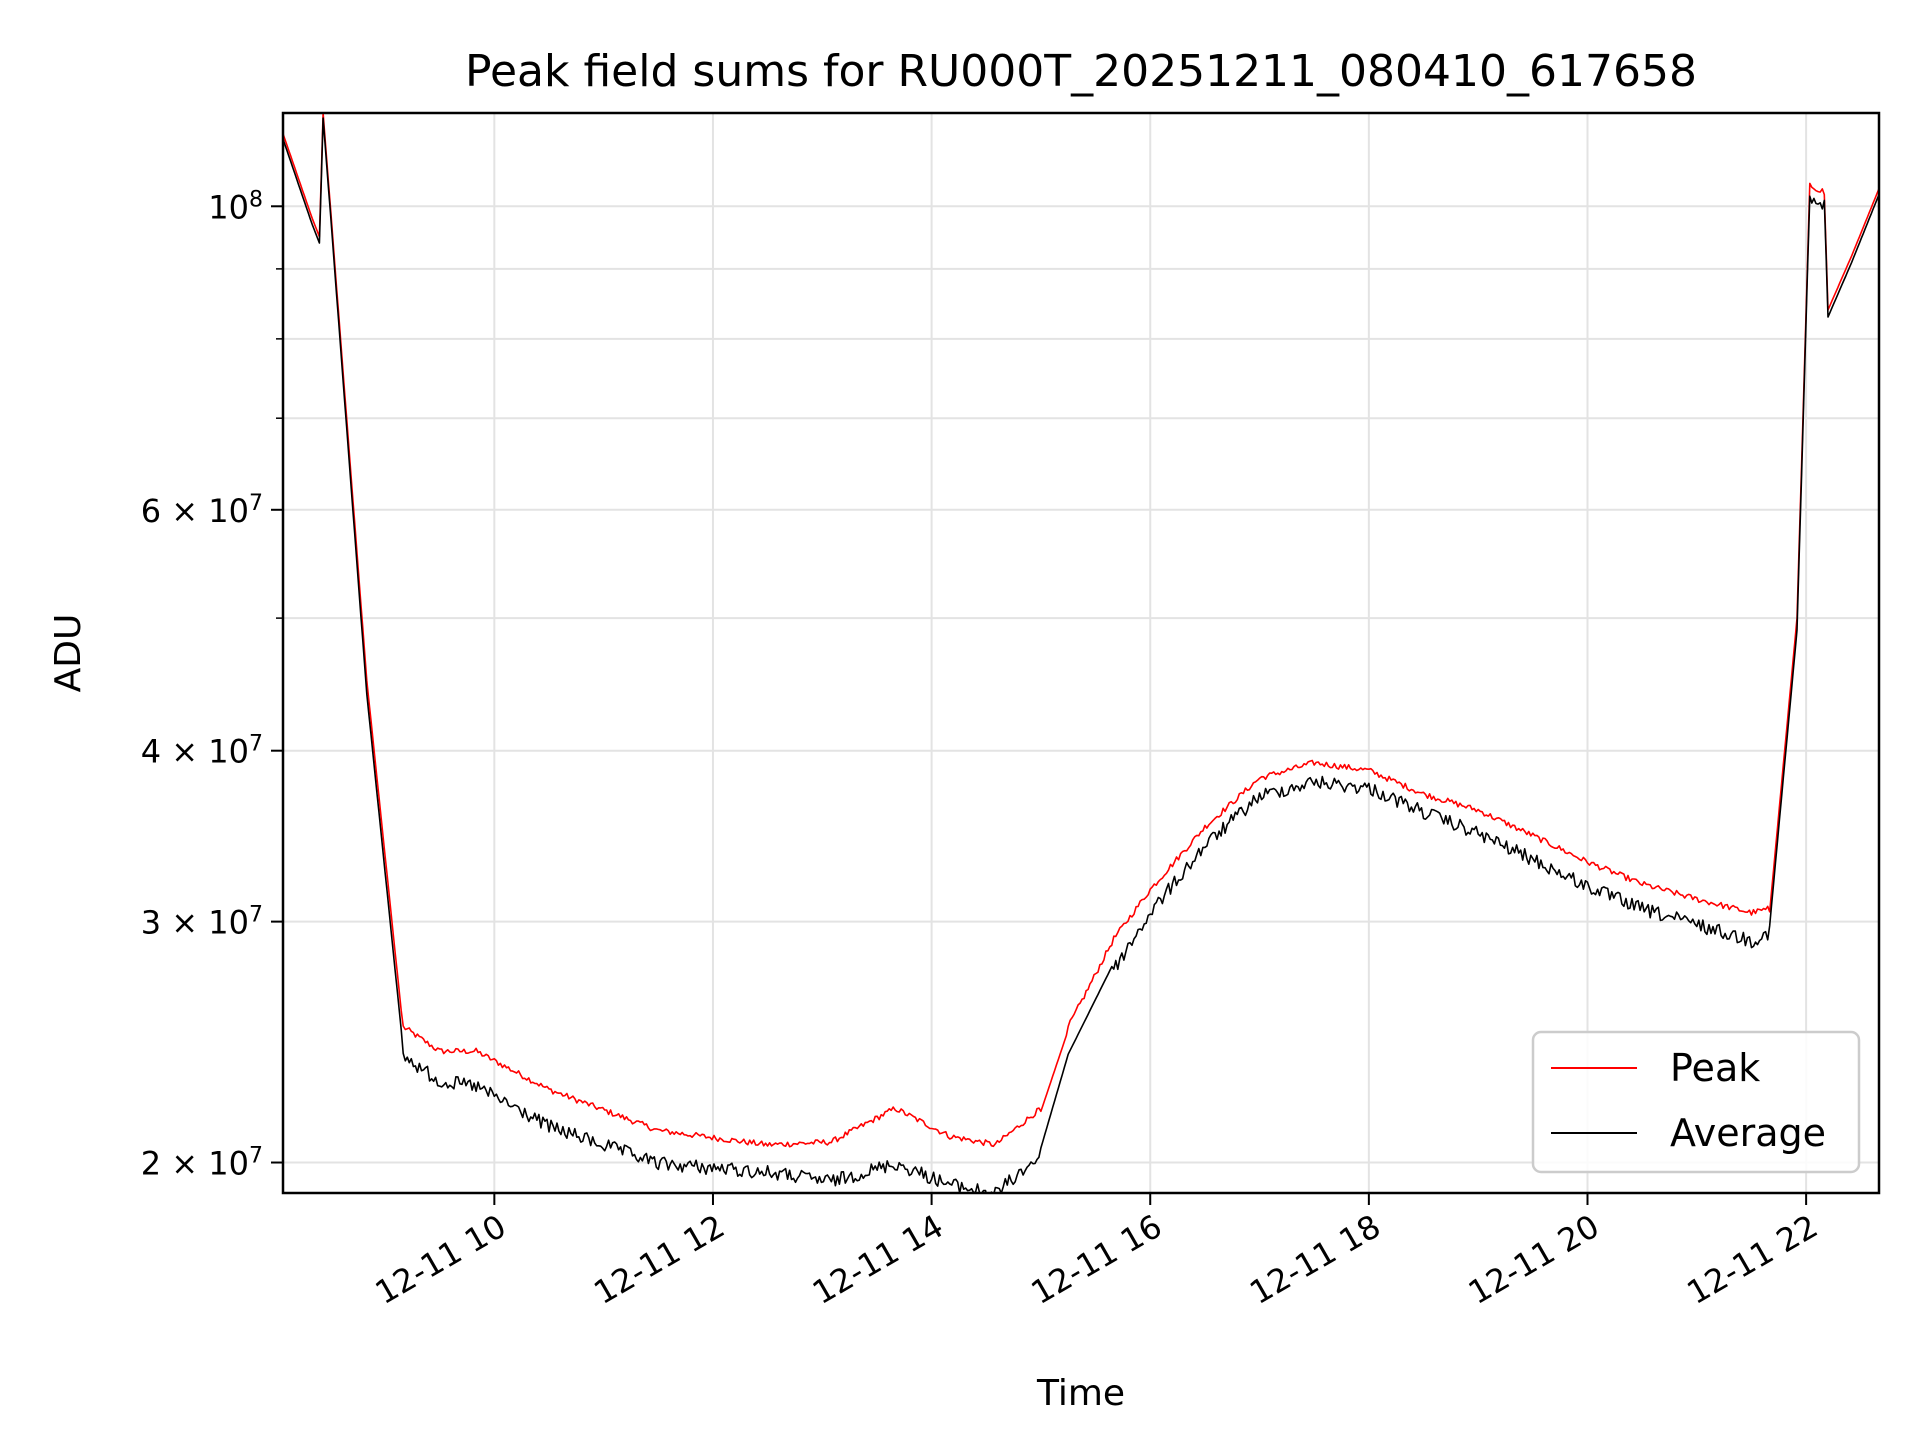 Image resolution: width=1920 pixels, height=1440 pixels. What do you see at coordinates (235, 207) in the screenshot?
I see `y-tick-label: 108` at bounding box center [235, 207].